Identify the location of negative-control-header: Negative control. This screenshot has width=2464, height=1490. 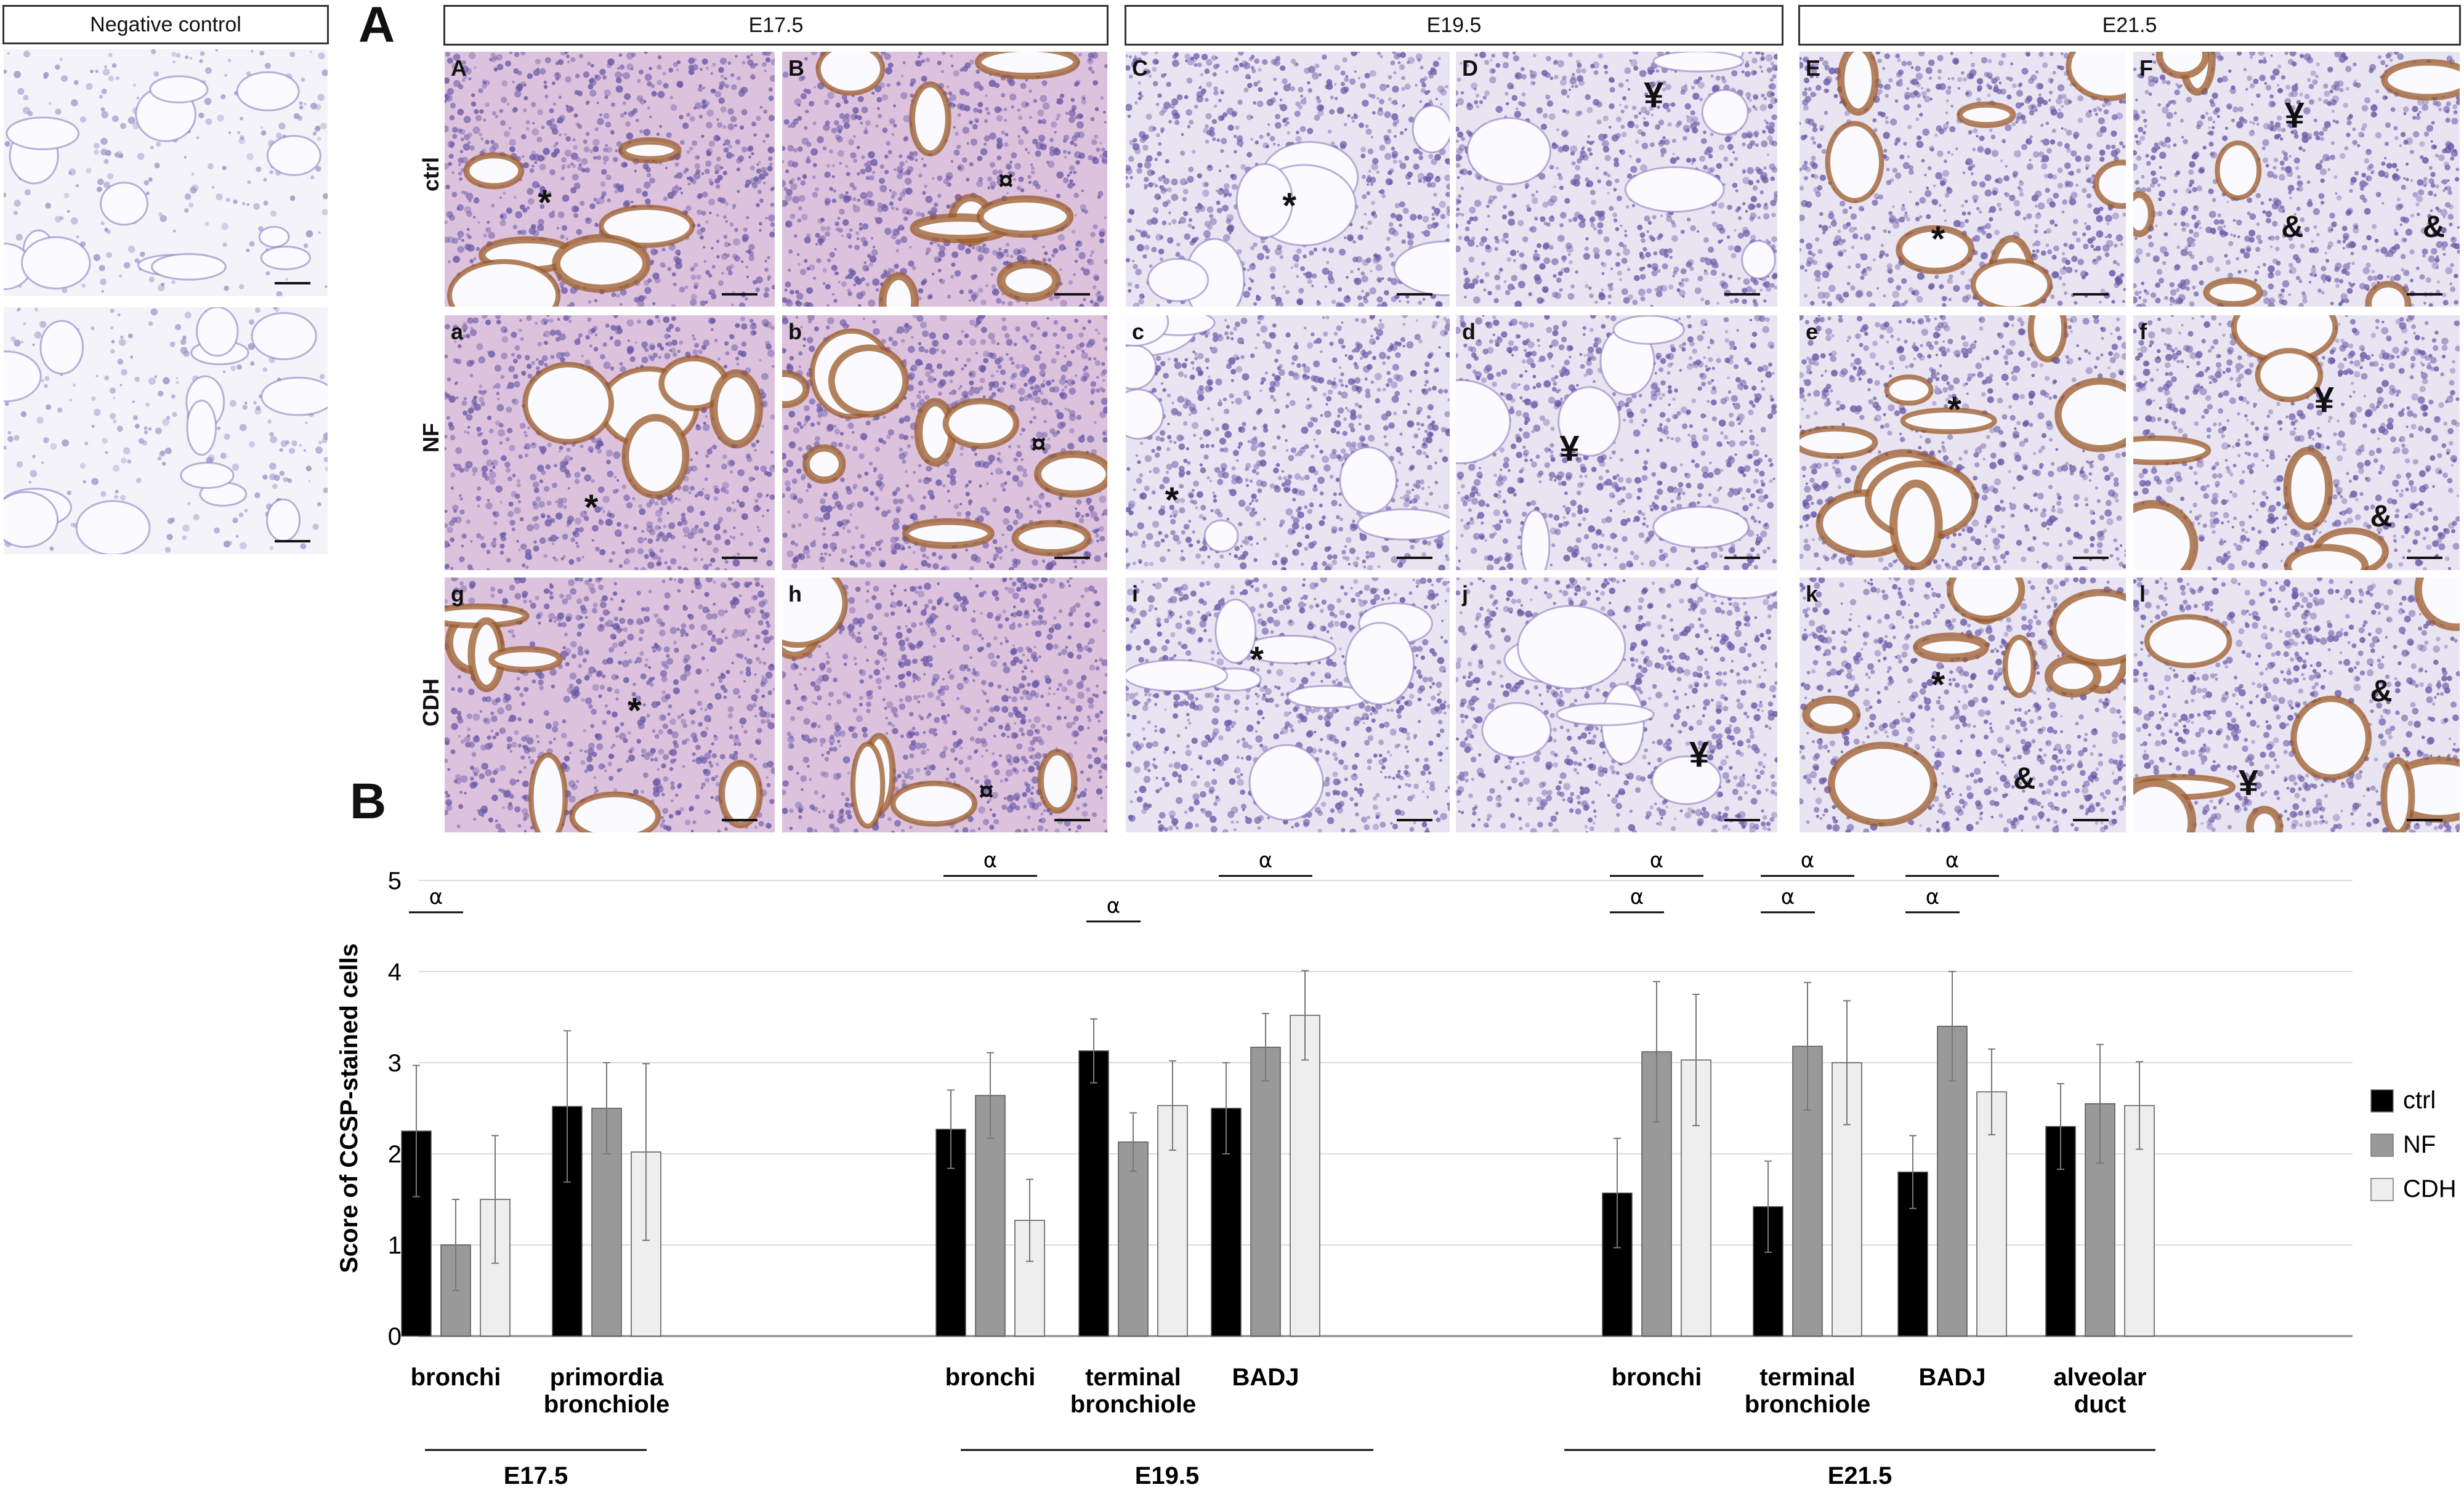
(165, 24).